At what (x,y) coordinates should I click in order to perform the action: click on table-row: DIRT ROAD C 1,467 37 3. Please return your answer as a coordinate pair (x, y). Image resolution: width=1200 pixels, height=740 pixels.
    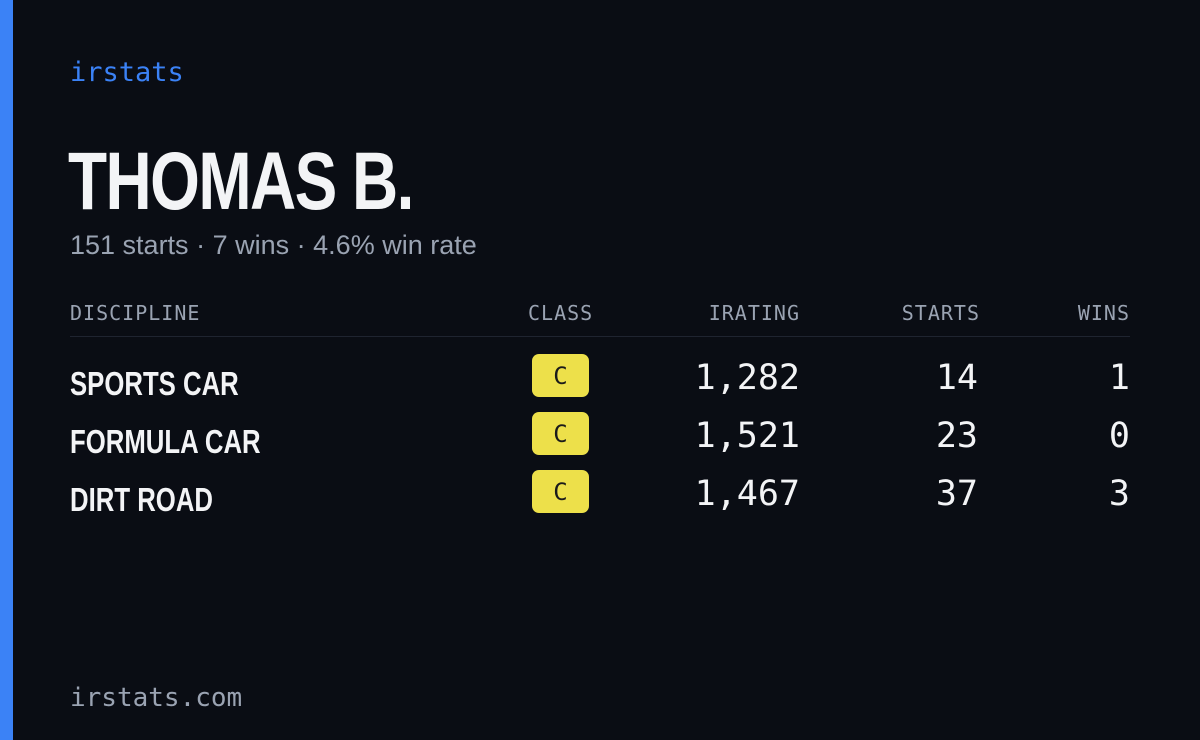
    Looking at the image, I should click on (600, 495).